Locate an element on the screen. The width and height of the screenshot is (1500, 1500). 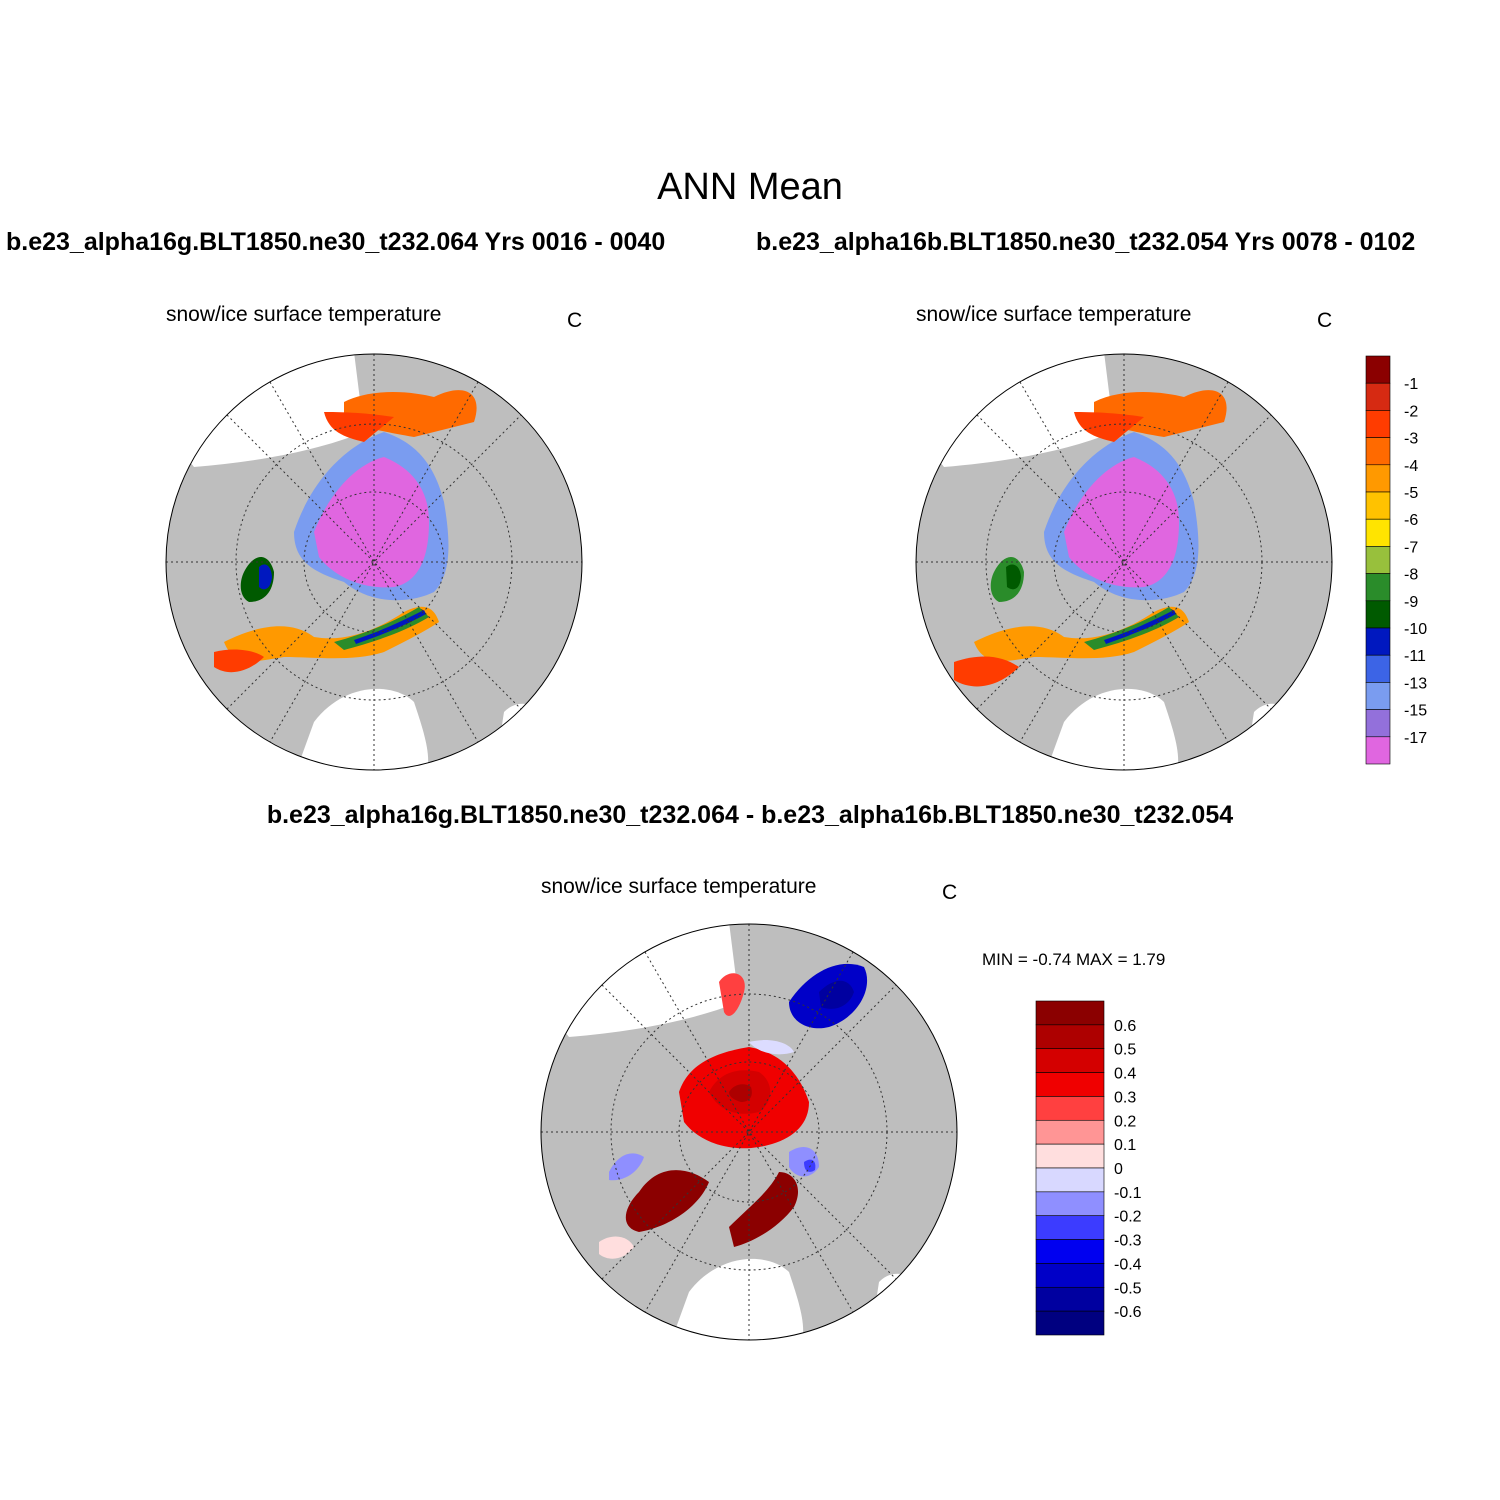
colorbar-difference-tick-label: 0.3 is located at coordinates (1125, 1097).